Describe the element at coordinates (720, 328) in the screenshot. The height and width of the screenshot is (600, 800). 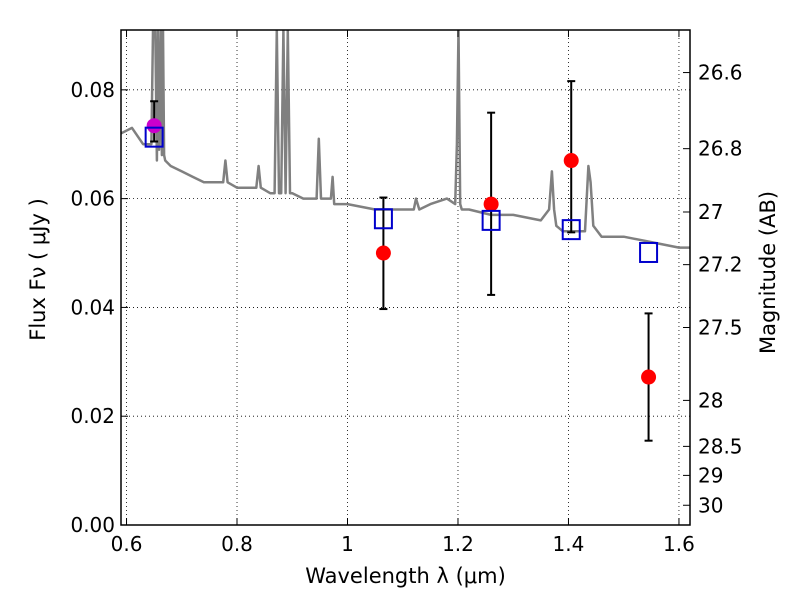
I see `mag-tick-label: 27.5` at that location.